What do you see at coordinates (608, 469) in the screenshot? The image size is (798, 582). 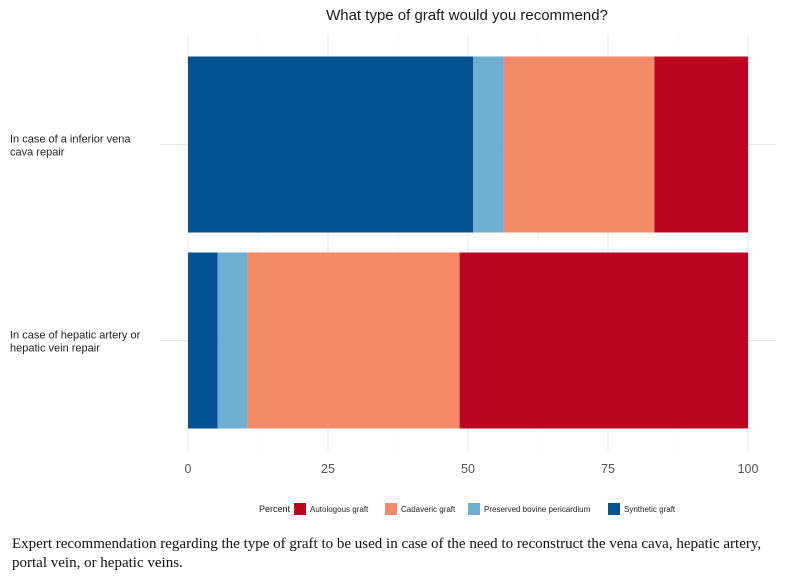 I see `x-tick-label-75: 75` at bounding box center [608, 469].